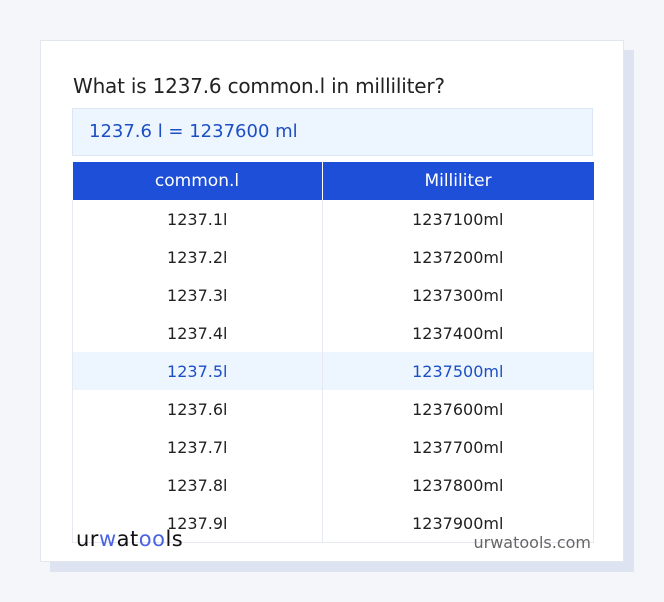 The height and width of the screenshot is (602, 664). Describe the element at coordinates (197, 447) in the screenshot. I see `common-l-cell: 1237.7l` at that location.